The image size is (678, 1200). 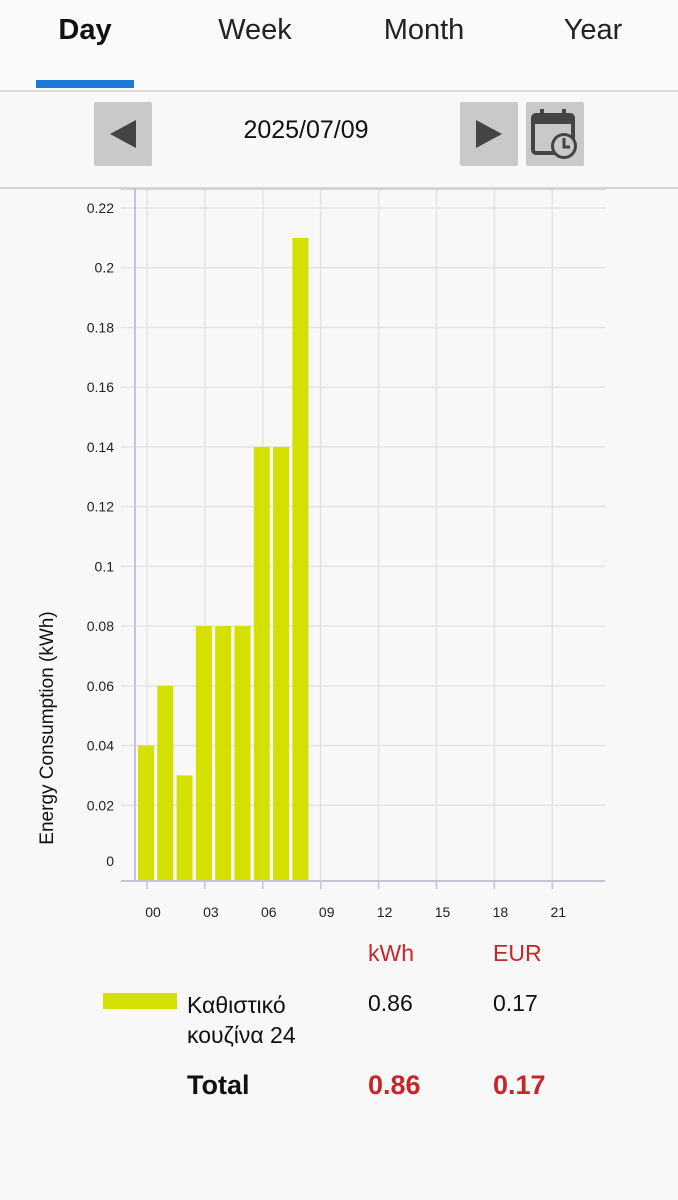 What do you see at coordinates (100, 686) in the screenshot?
I see `y-tick-label: 0.06` at bounding box center [100, 686].